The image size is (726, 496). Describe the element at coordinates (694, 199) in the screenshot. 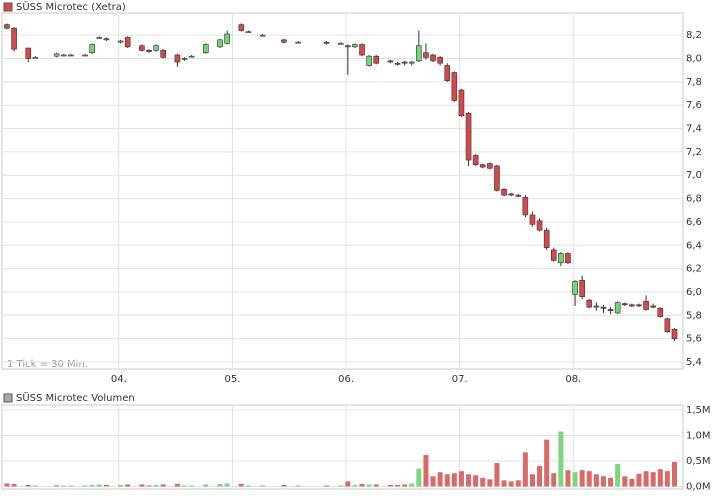

I see `y-tick-label: 6,8` at that location.